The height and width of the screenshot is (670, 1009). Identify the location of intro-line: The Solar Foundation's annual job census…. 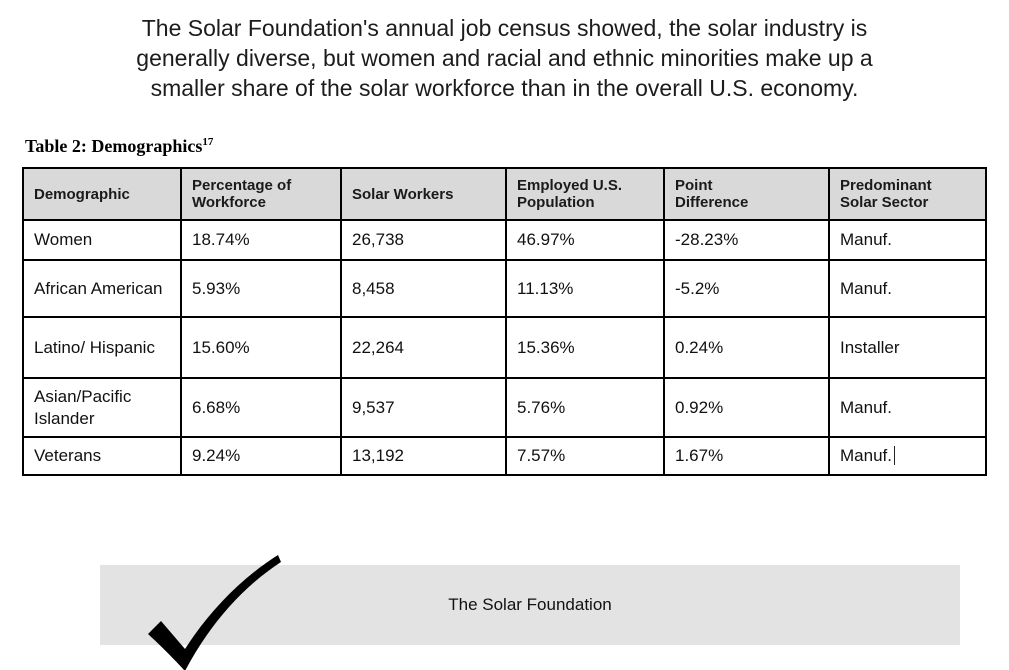
(504, 28).